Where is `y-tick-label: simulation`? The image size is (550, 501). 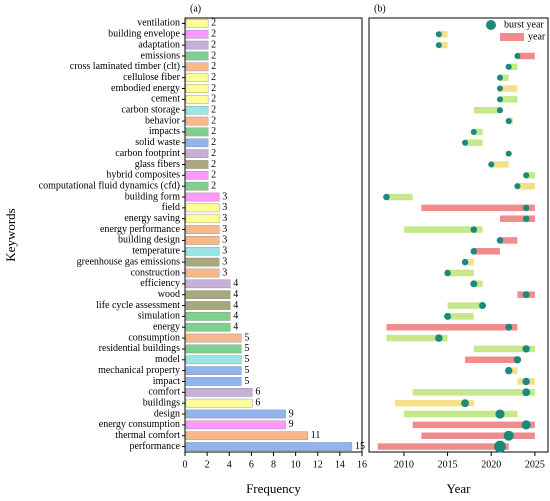
y-tick-label: simulation is located at coordinates (159, 316).